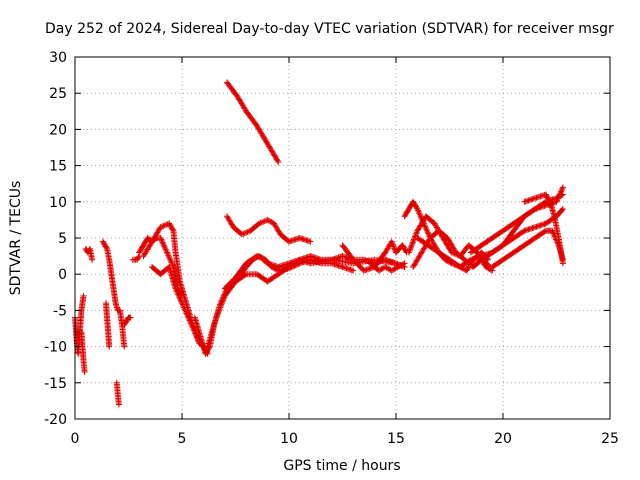 The height and width of the screenshot is (480, 640). What do you see at coordinates (289, 439) in the screenshot?
I see `x-tick-label: 10` at bounding box center [289, 439].